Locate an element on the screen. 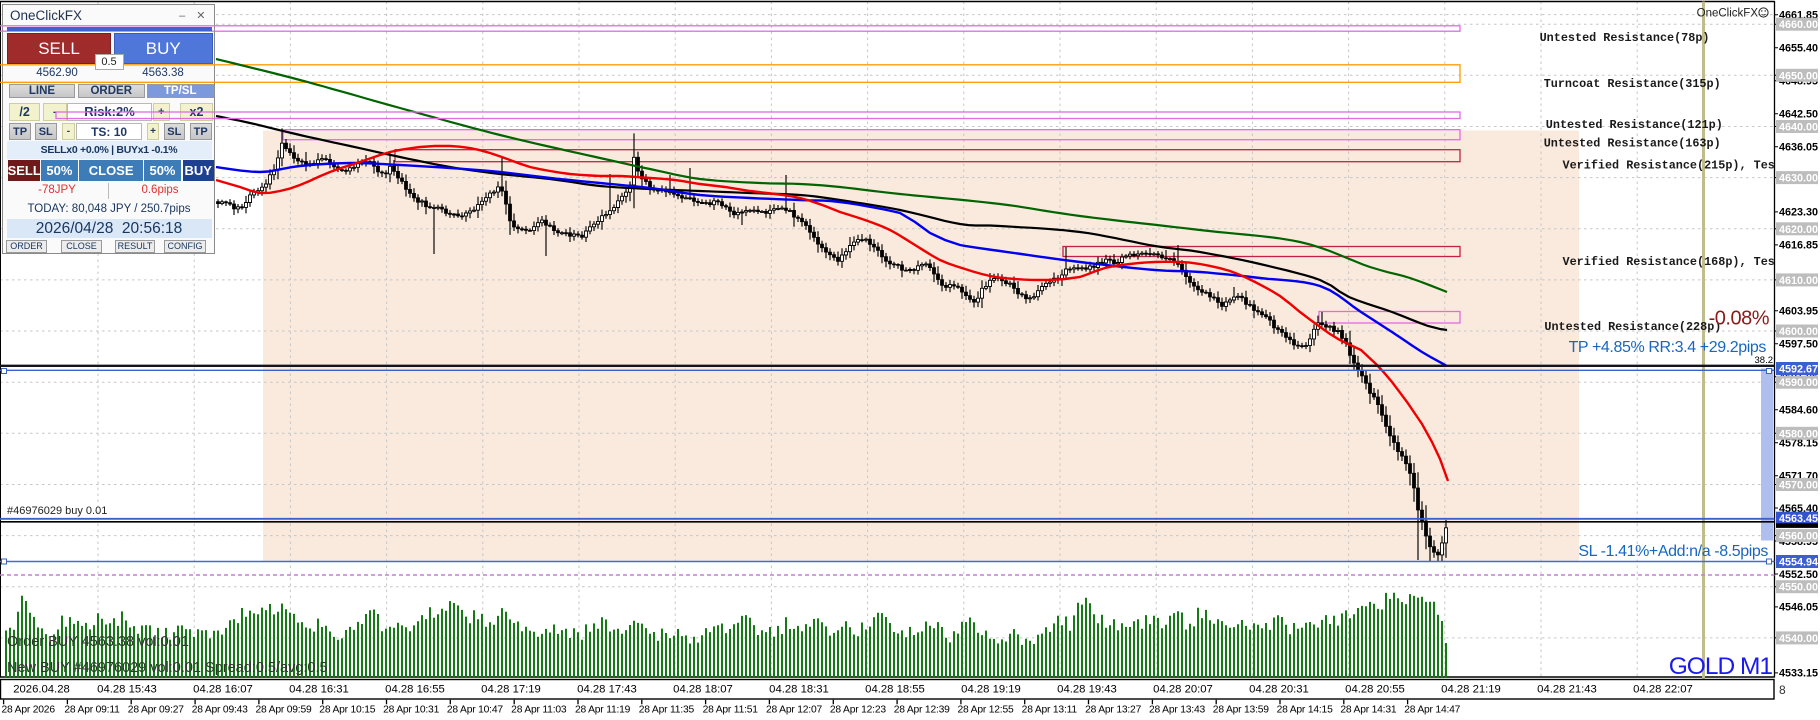 This screenshot has height=720, width=1820. svg-text: 4584.60 is located at coordinates (1798, 411).